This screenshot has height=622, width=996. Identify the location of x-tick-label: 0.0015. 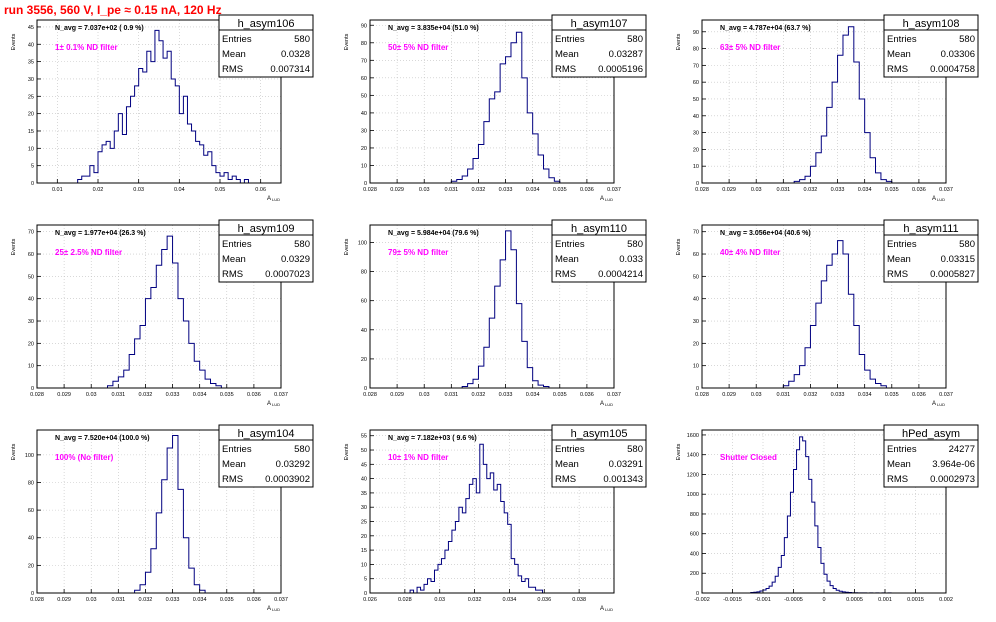
(915, 600).